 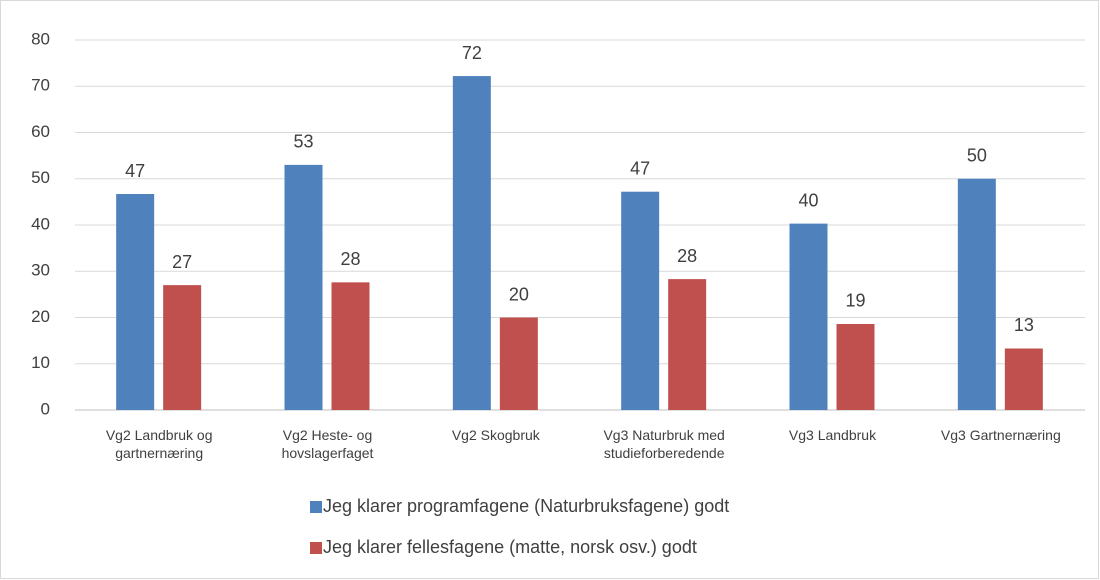 What do you see at coordinates (40, 223) in the screenshot?
I see `y-tick-label: 40` at bounding box center [40, 223].